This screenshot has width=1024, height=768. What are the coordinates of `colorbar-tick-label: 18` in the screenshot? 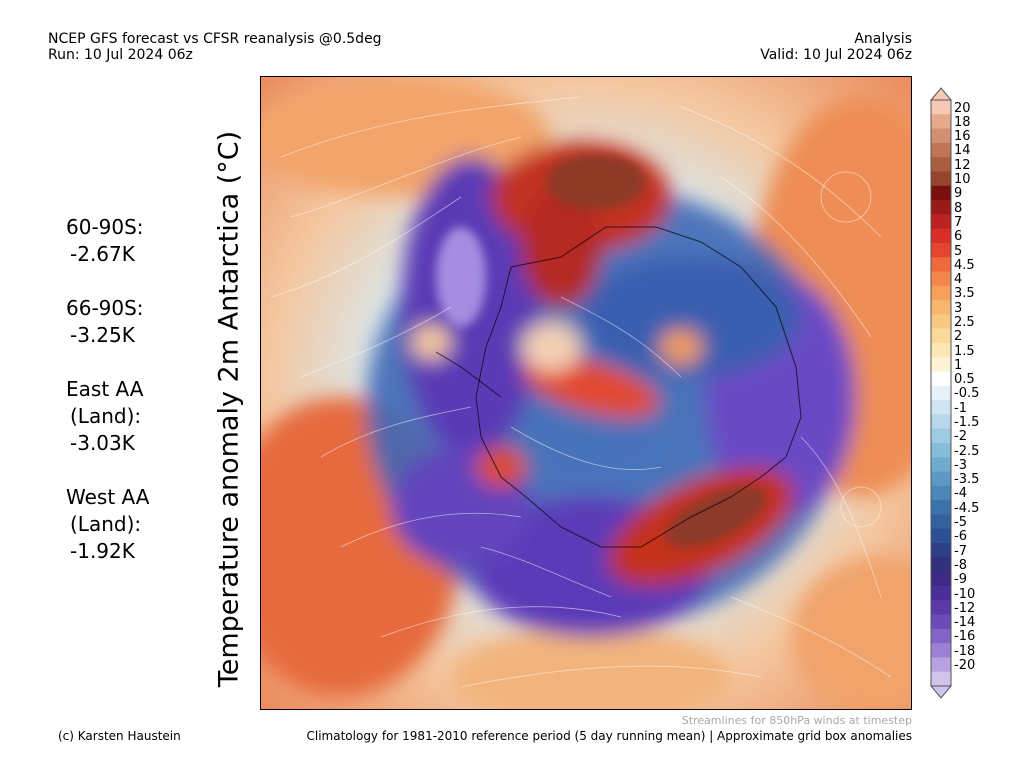 It's located at (962, 122).